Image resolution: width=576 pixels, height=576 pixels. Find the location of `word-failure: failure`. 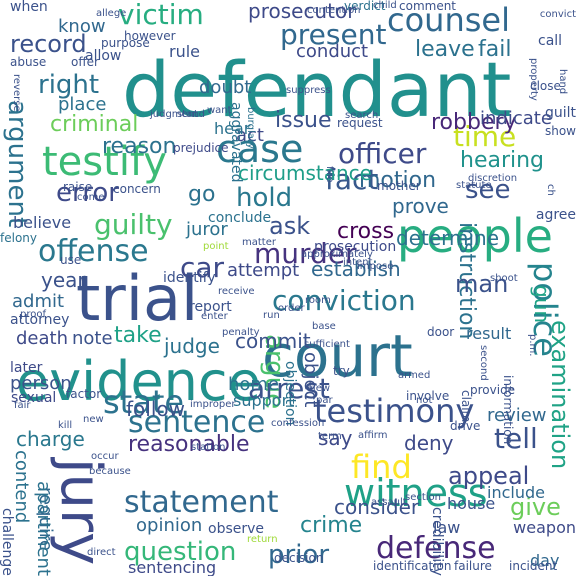

word-failure: failure is located at coordinates (473, 566).